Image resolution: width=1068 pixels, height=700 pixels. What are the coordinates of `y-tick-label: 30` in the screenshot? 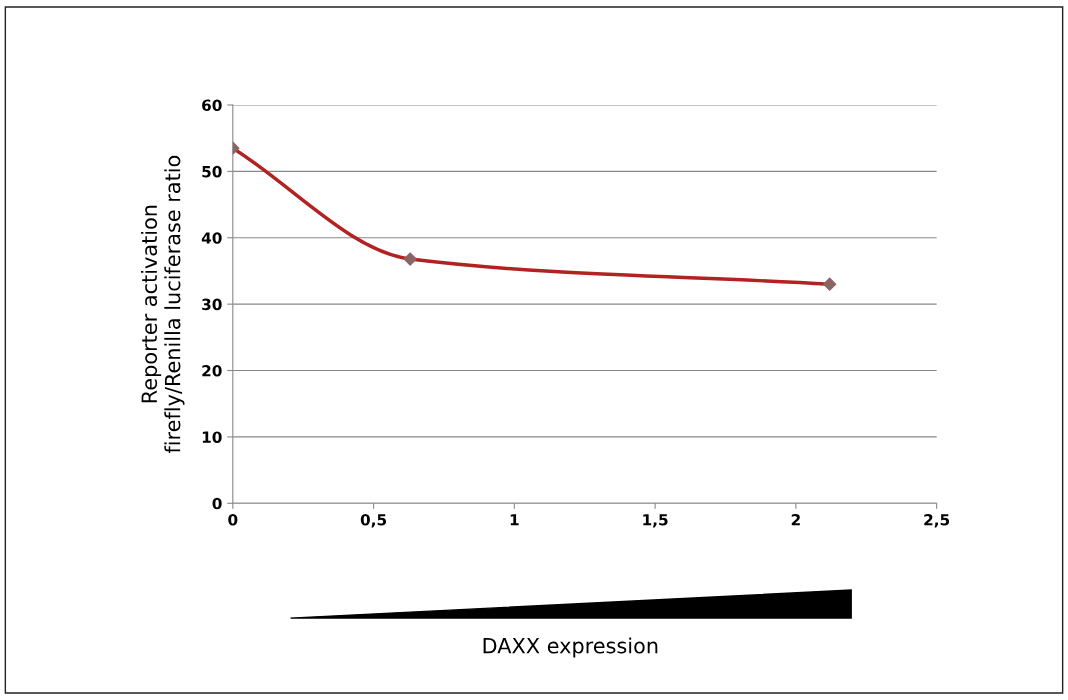 It's located at (212, 304).